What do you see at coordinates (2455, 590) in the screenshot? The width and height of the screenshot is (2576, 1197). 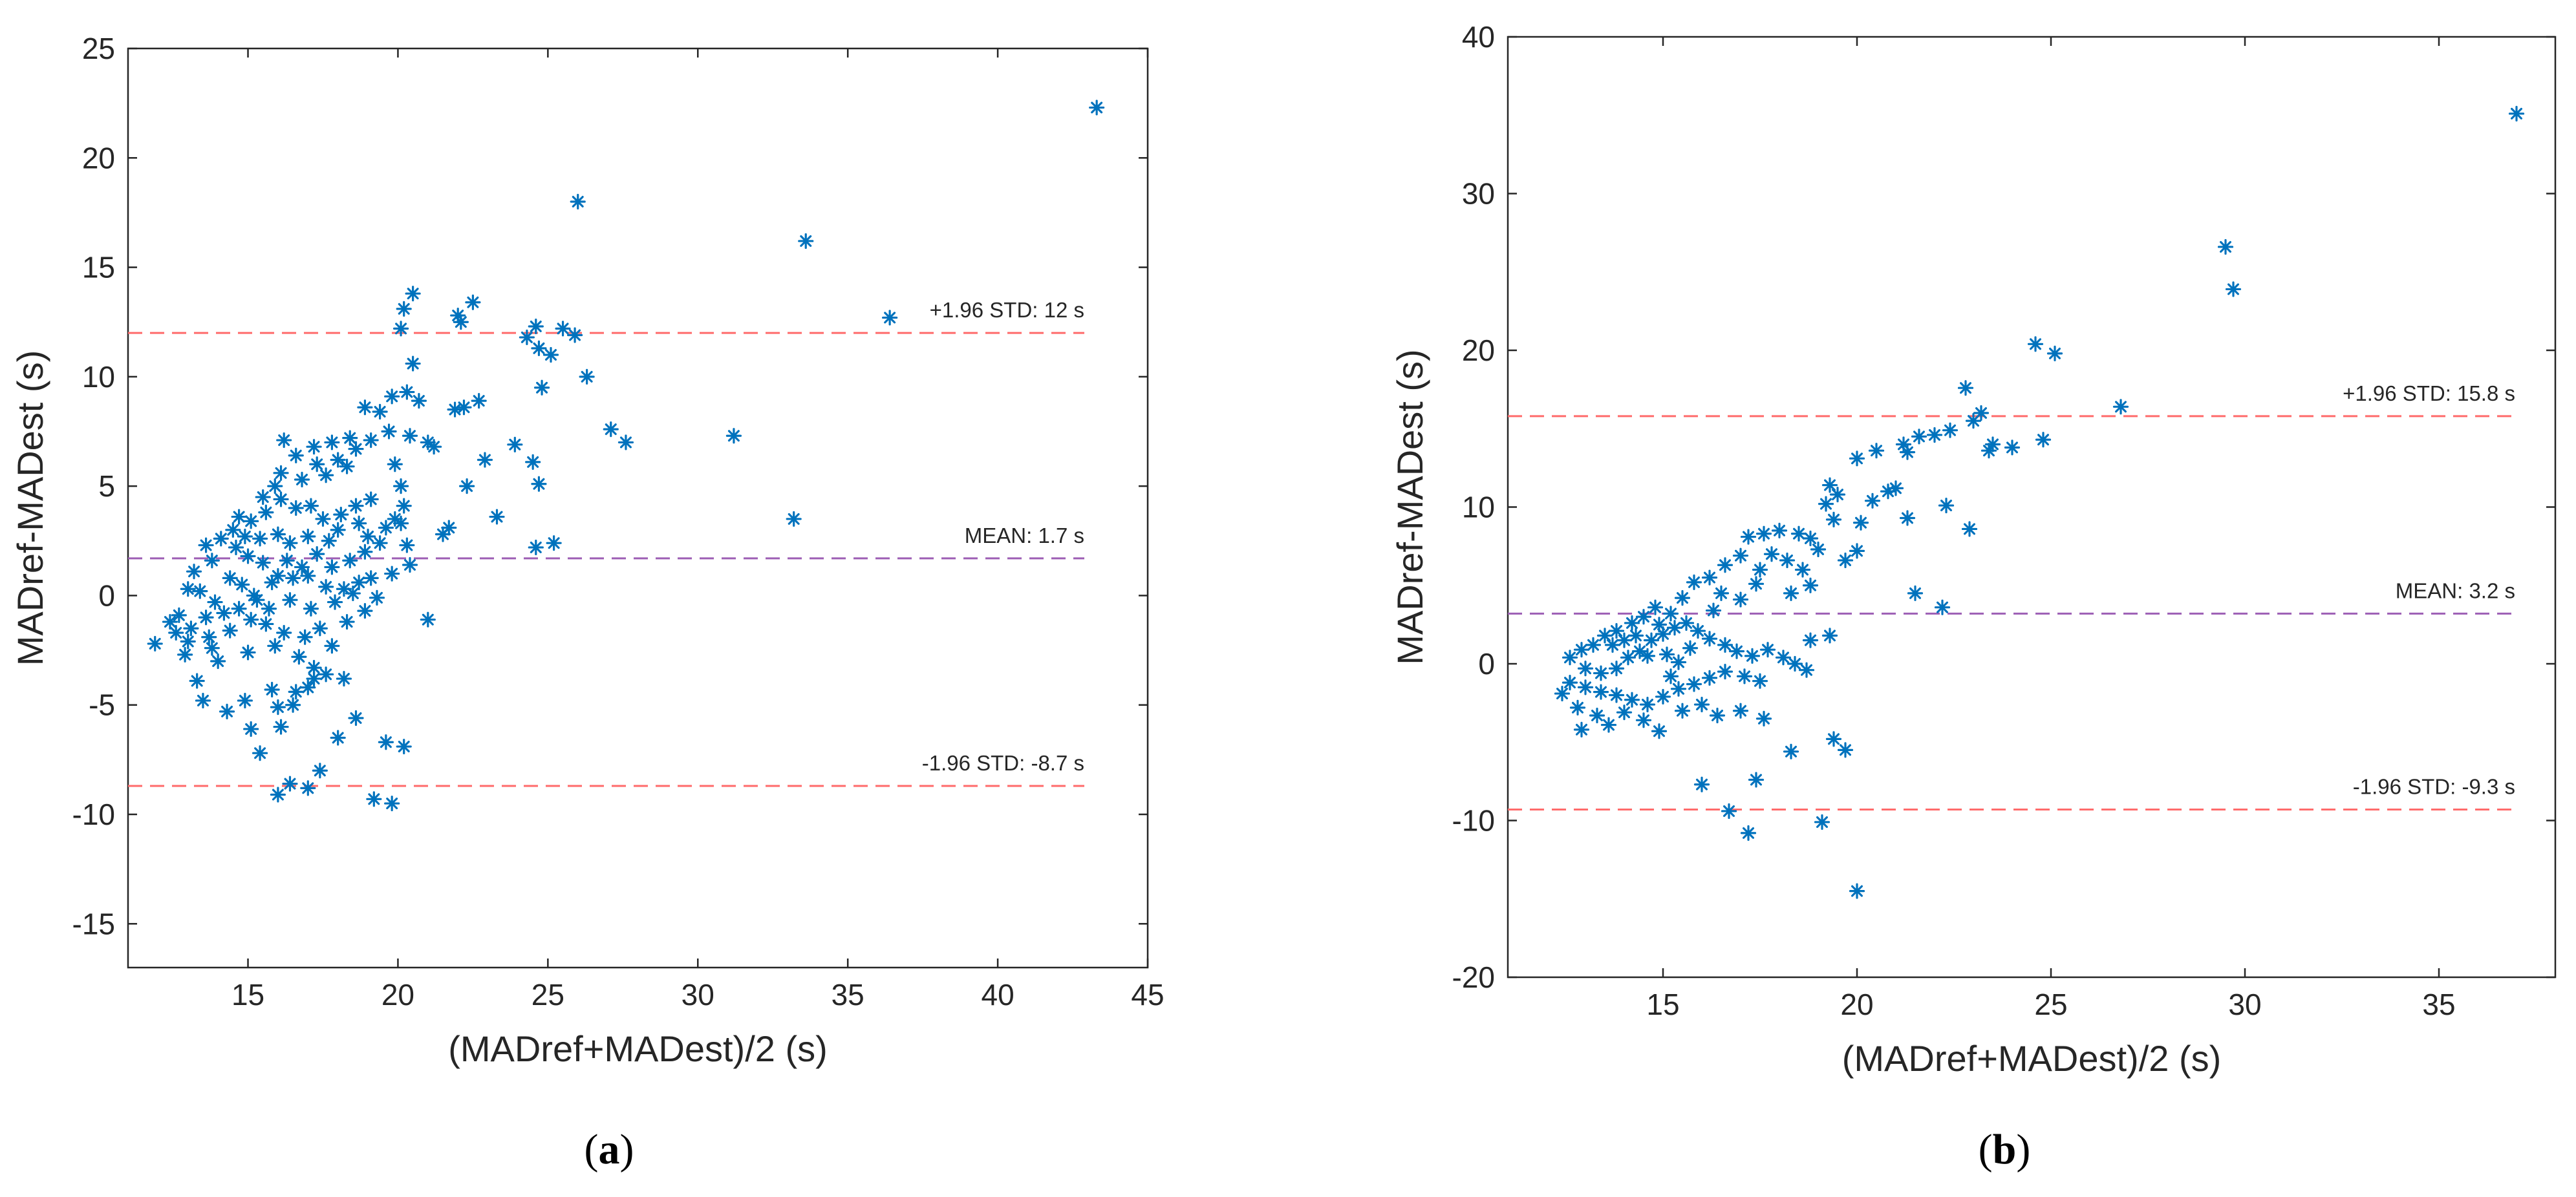 I see `reference-label-mean: MEAN: 3.2 s` at bounding box center [2455, 590].